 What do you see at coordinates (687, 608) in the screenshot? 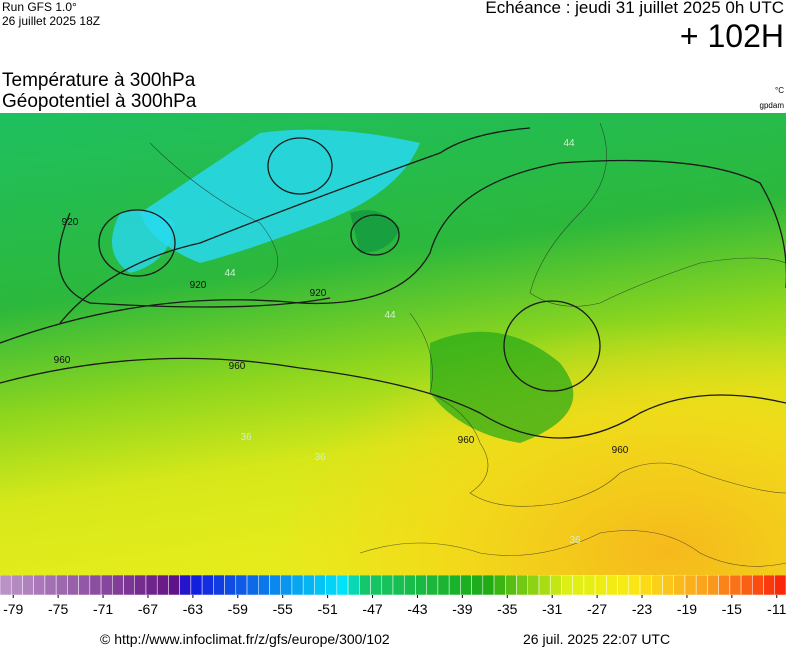
I see `colorbar-tick-label: -19` at bounding box center [687, 608].